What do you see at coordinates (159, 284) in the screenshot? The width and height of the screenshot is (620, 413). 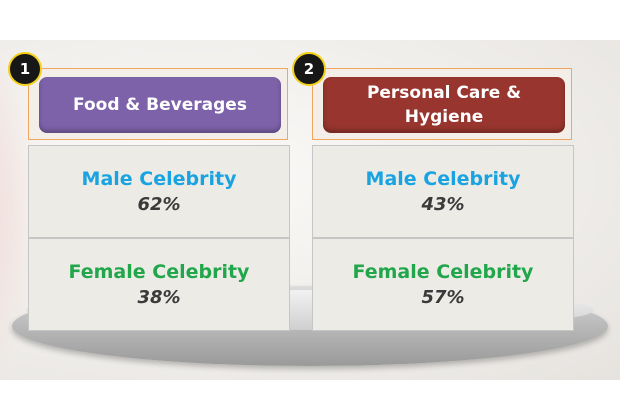 I see `female-celebrity-stat: Female Celebrity 38%` at bounding box center [159, 284].